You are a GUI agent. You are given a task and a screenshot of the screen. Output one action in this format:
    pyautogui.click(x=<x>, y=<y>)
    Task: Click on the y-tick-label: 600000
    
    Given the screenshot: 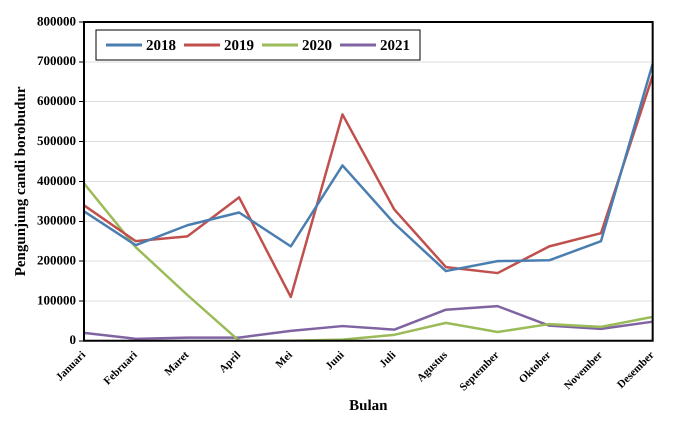 What is the action you would take?
    pyautogui.click(x=56, y=100)
    